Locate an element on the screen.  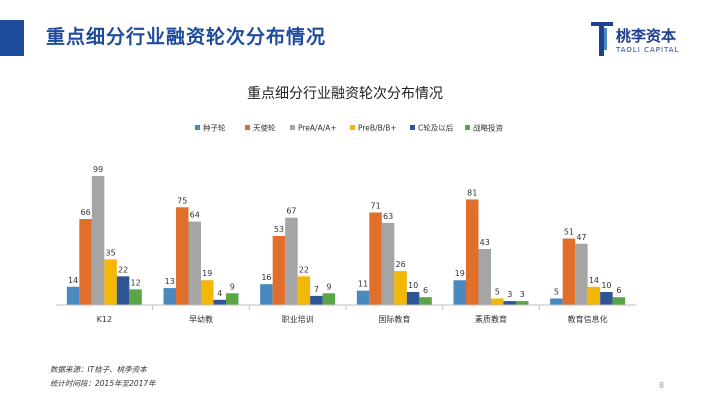
data-label: 4 is located at coordinates (219, 293).